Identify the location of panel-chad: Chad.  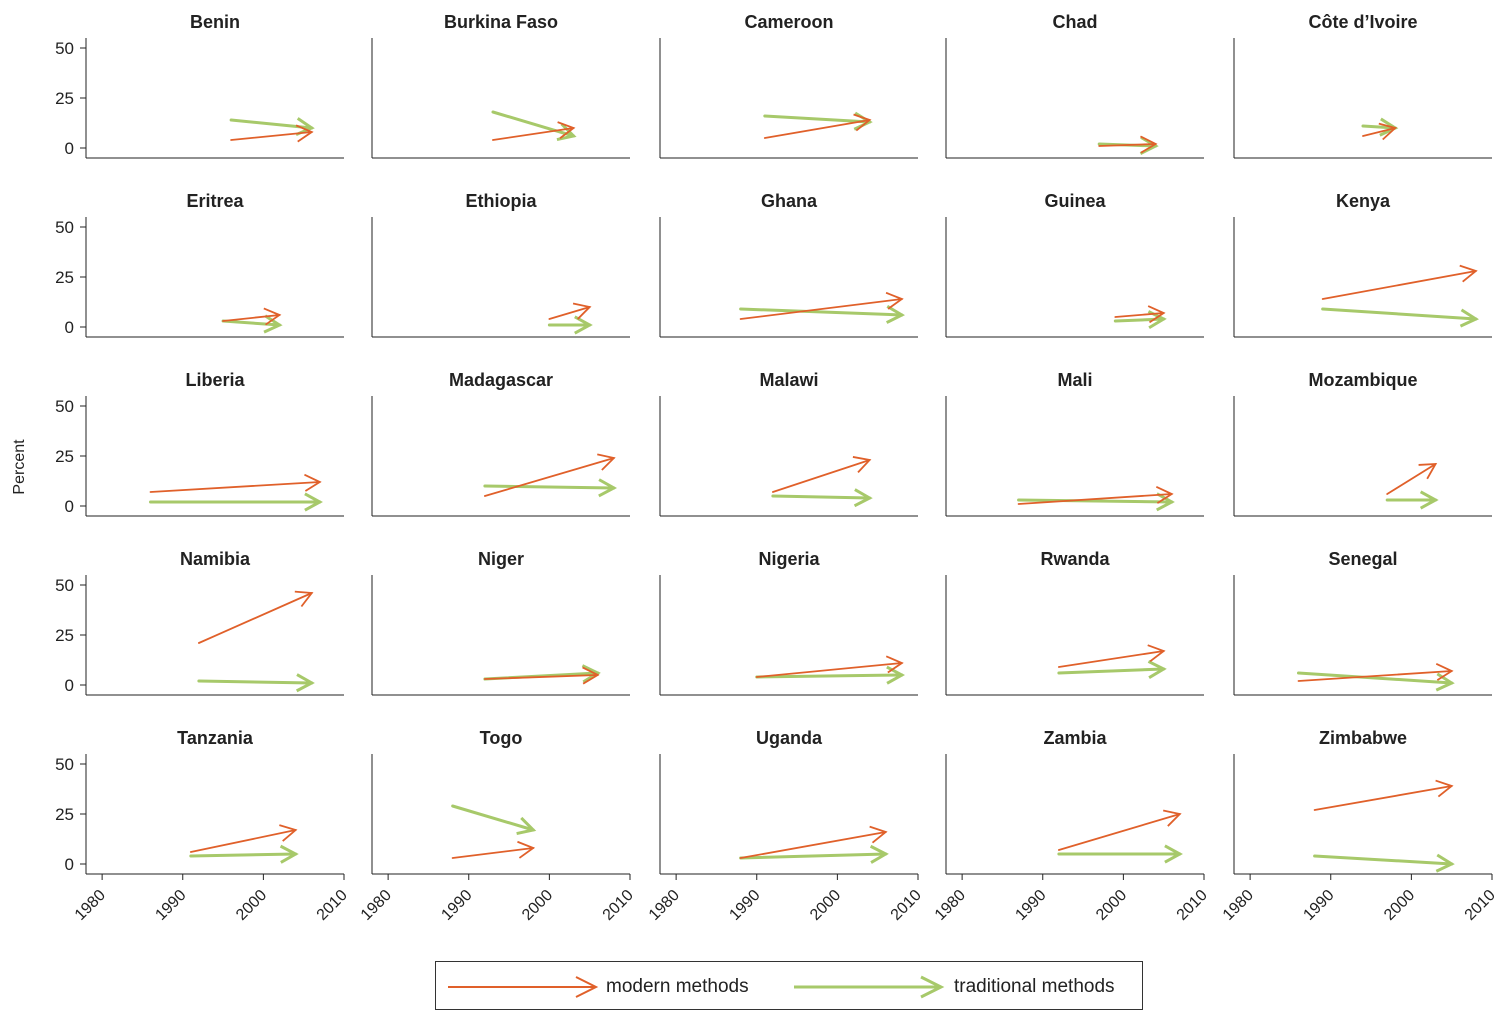
(1075, 85).